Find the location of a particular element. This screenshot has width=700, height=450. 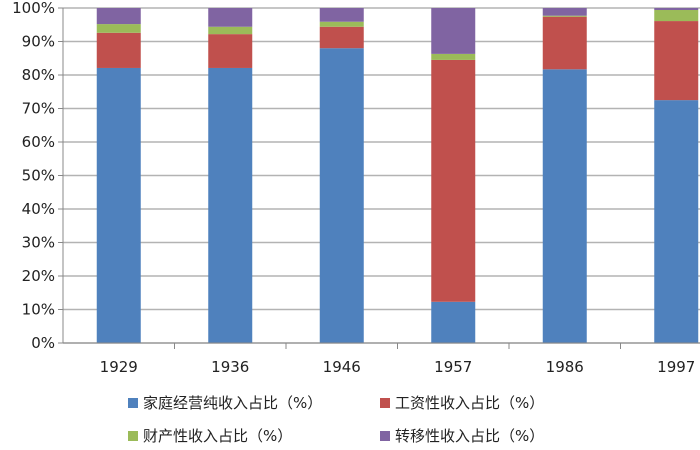

x-tick-label: 1929 is located at coordinates (119, 367).